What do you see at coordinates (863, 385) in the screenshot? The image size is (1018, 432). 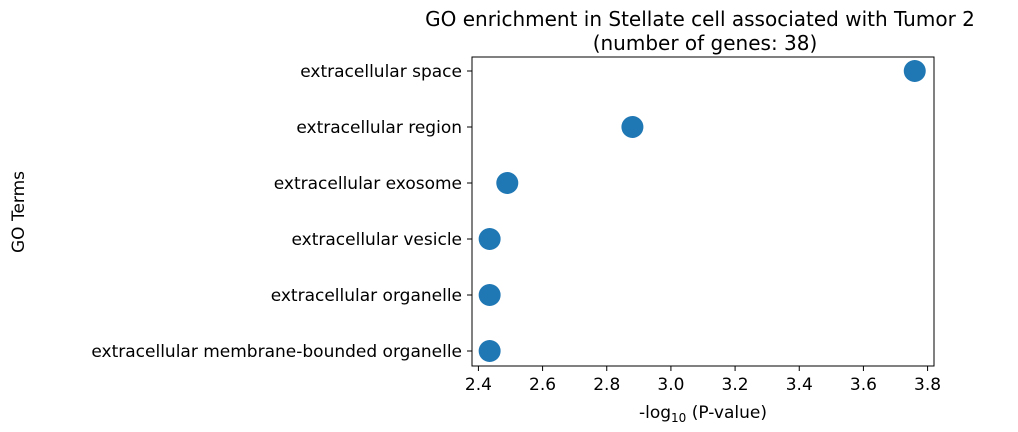 I see `x-tick-label: 3.6` at bounding box center [863, 385].